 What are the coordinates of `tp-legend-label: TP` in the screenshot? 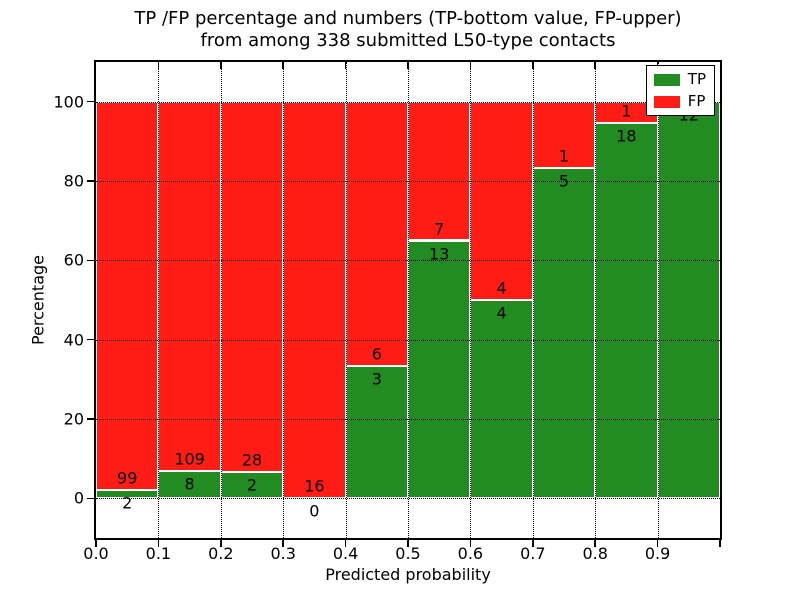 It's located at (696, 79).